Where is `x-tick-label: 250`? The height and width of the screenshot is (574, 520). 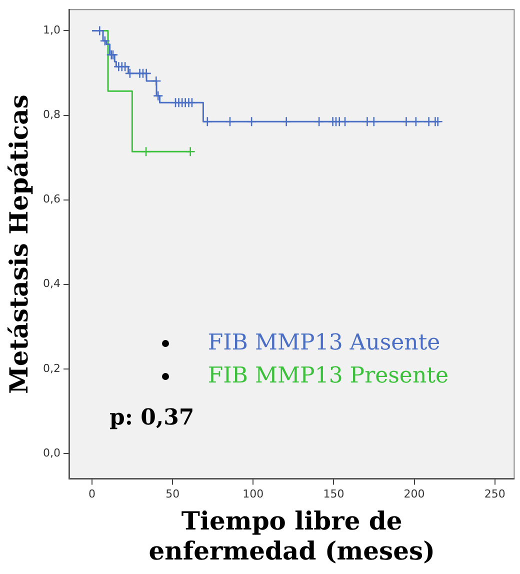 x-tick-label: 250 is located at coordinates (495, 493).